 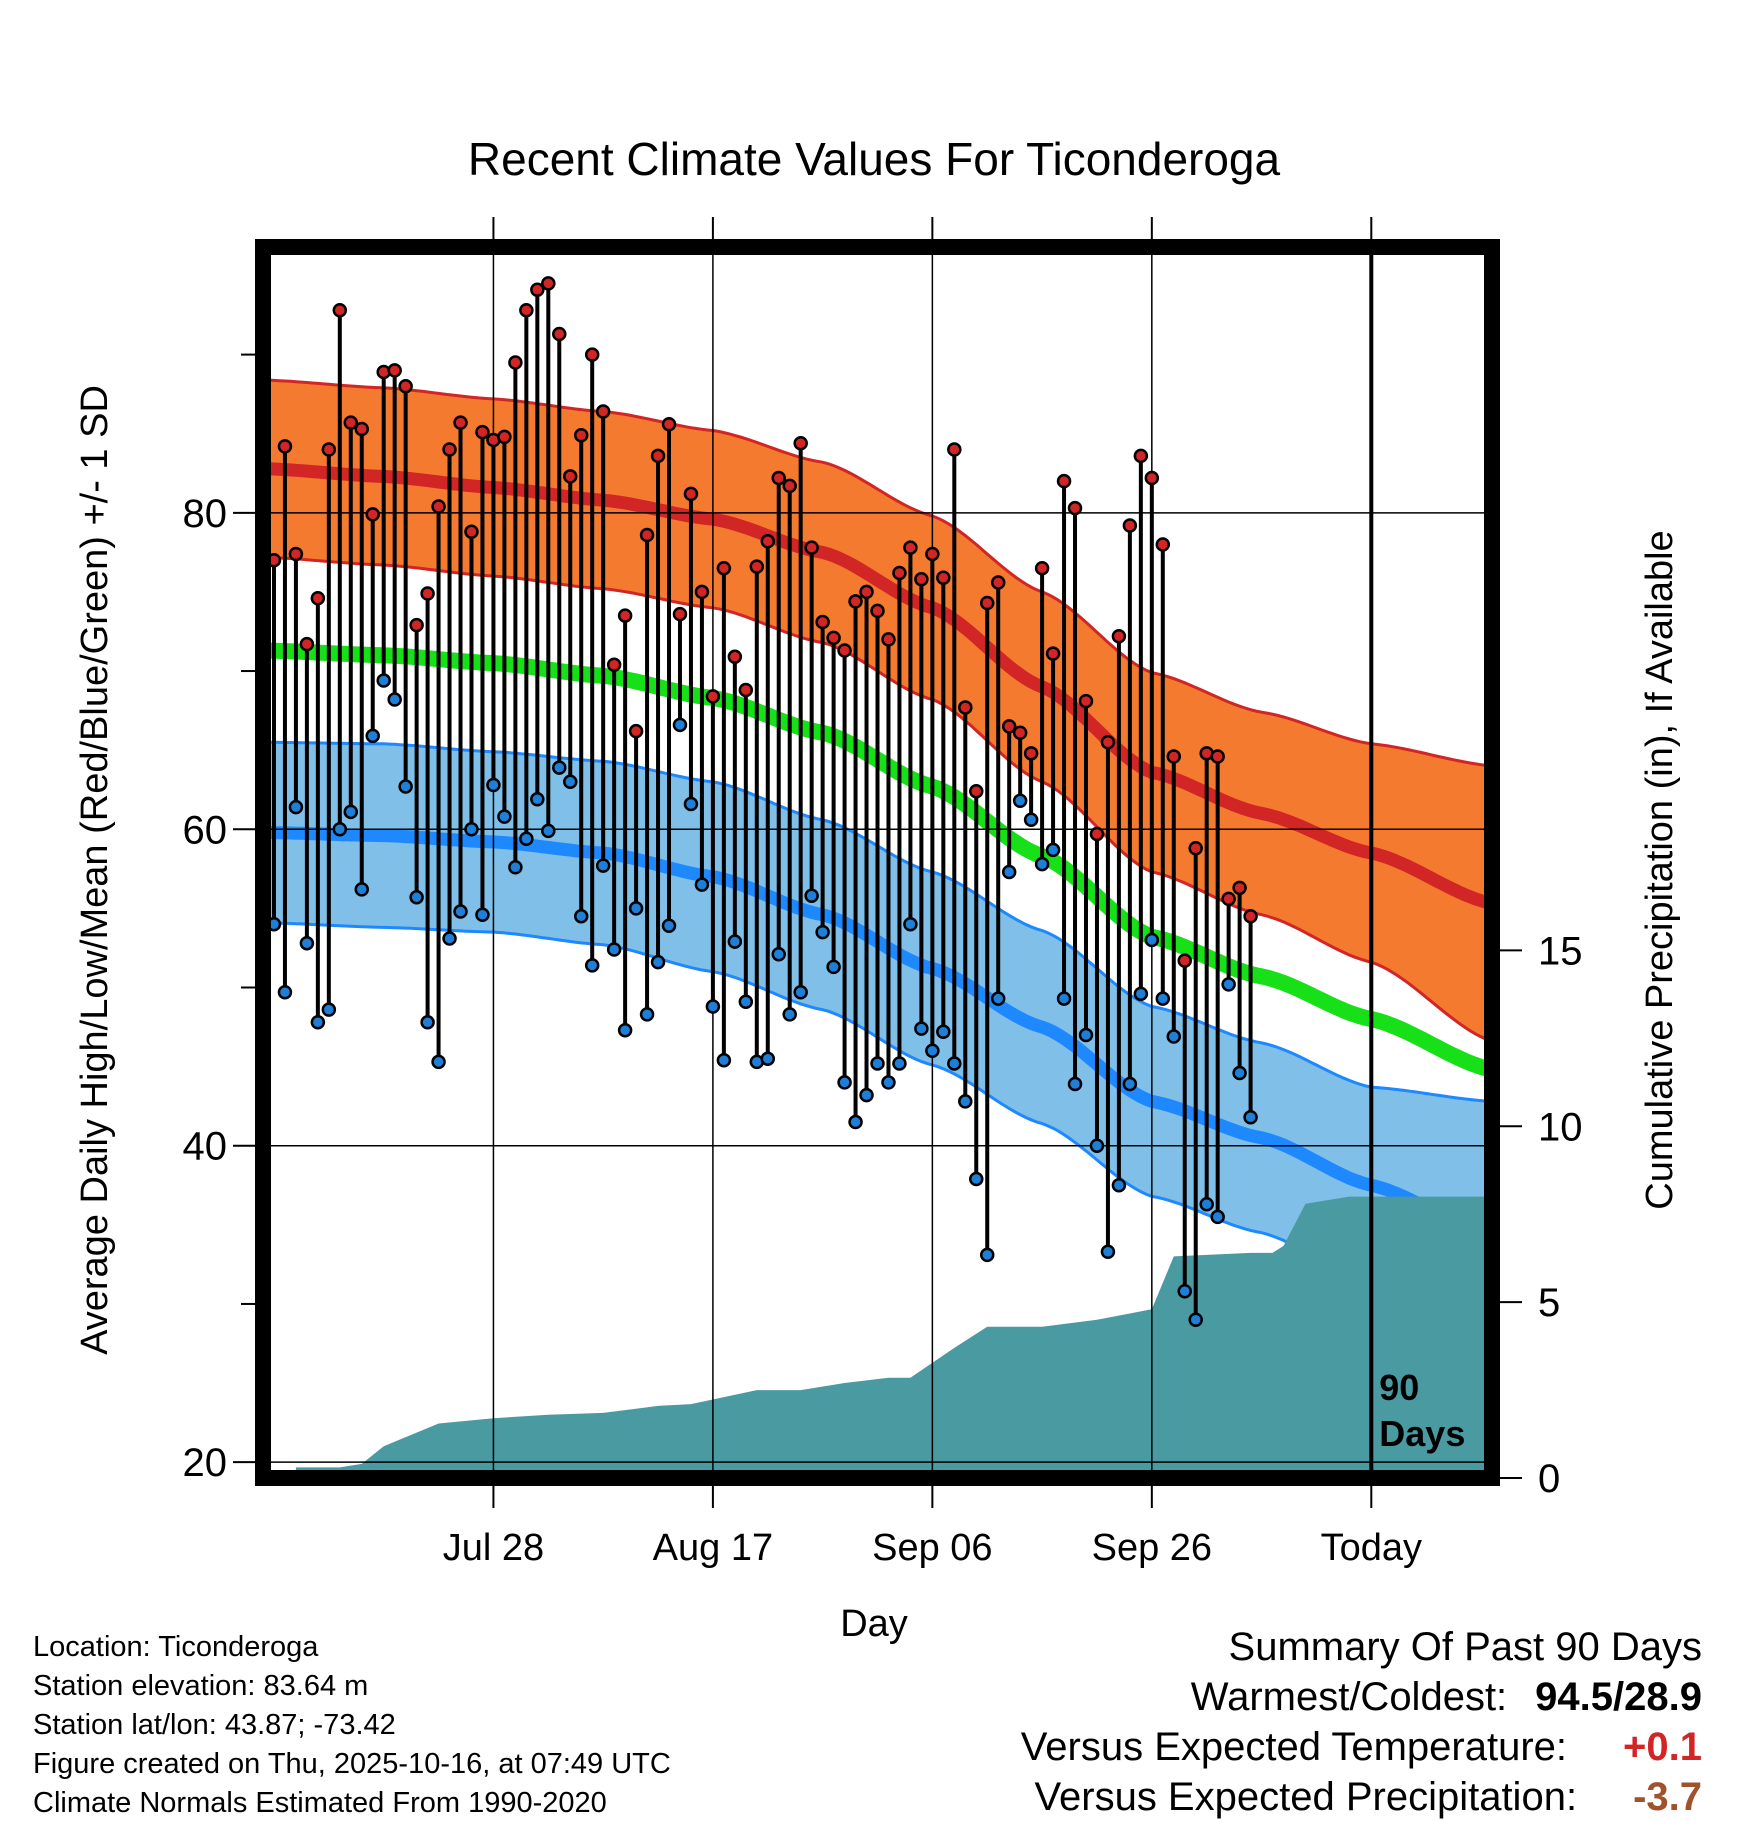 I want to click on precip-vs-expected-value: -3.7, so click(x=1667, y=1797).